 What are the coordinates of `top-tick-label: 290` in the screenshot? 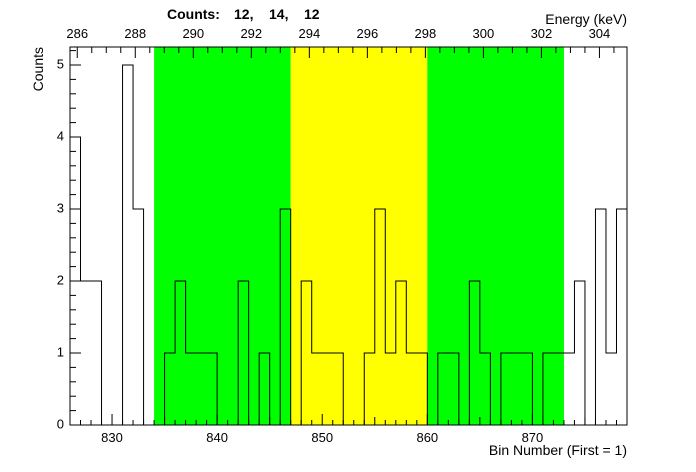 It's located at (193, 33).